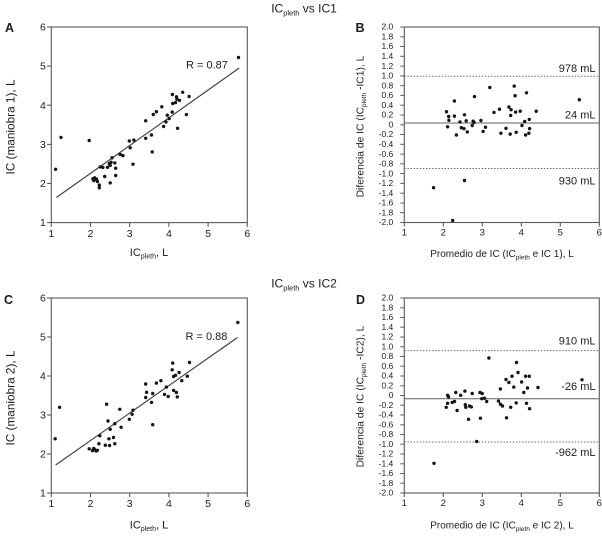  What do you see at coordinates (304, 10) in the screenshot?
I see `svg-text: ICpleth vs IC1` at bounding box center [304, 10].